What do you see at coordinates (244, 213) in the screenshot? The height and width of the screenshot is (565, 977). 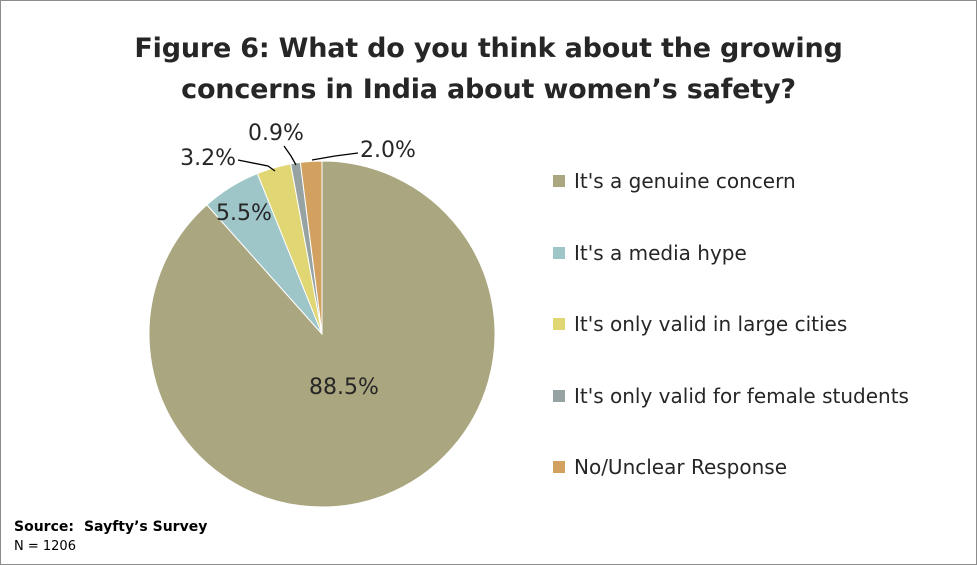 I see `data-label-it-s-a-media-hype: 5.5%` at bounding box center [244, 213].